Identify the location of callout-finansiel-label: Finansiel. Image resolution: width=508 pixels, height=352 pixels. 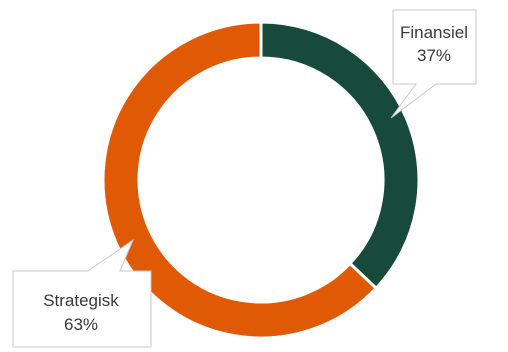
(434, 32).